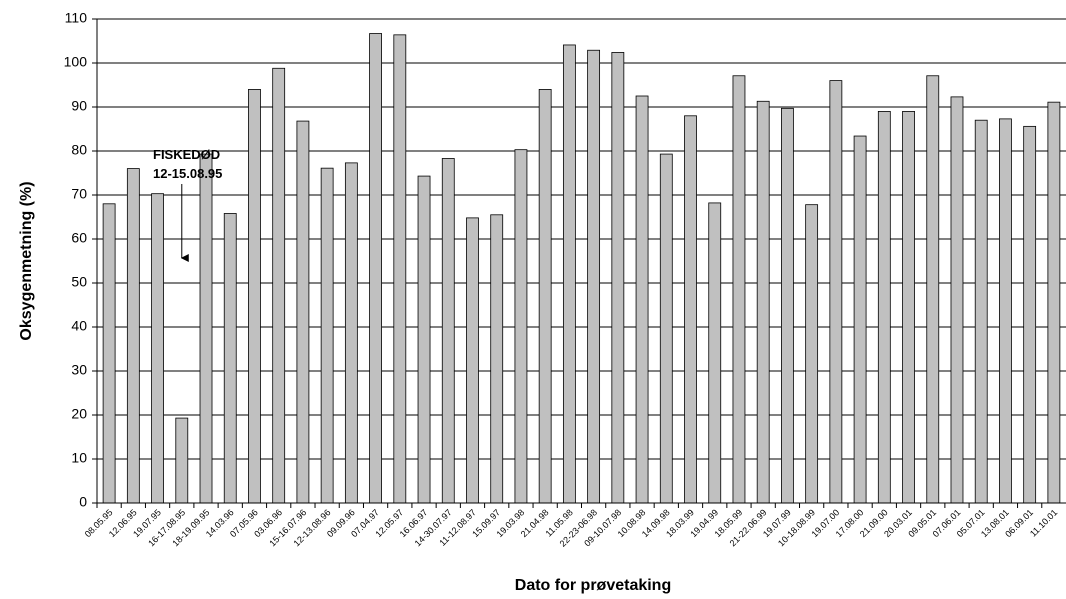 The image size is (1066, 599). What do you see at coordinates (76, 62) in the screenshot?
I see `y-tick-label: 100` at bounding box center [76, 62].